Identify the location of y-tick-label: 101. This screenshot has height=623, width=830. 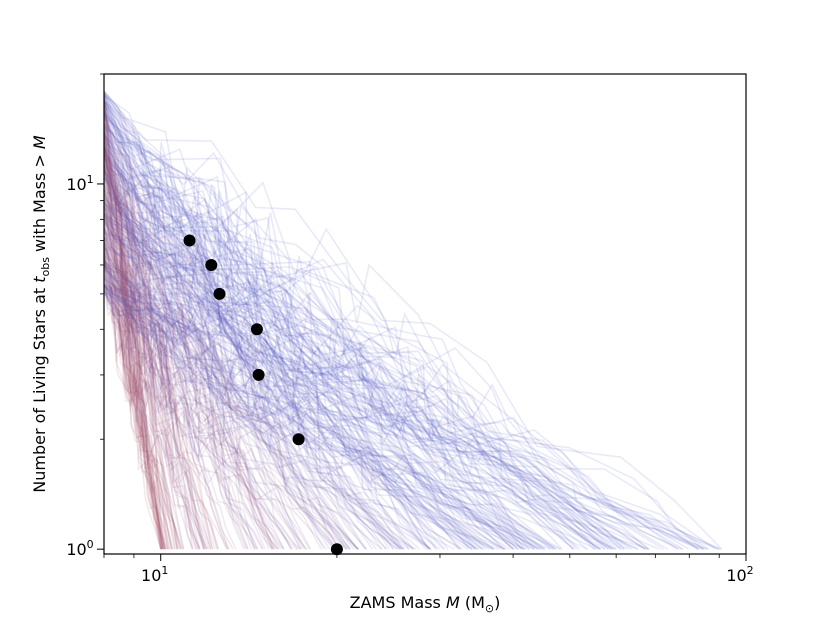
(79, 183).